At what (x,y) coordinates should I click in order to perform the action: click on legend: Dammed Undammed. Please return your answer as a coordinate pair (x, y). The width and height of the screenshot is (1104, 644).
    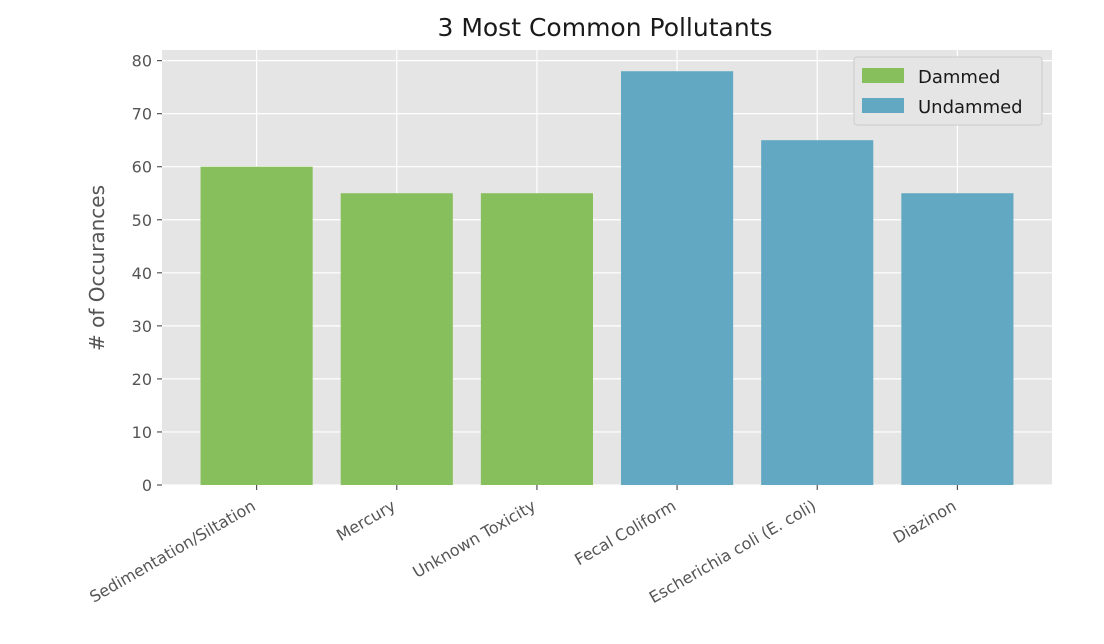
    Looking at the image, I should click on (948, 91).